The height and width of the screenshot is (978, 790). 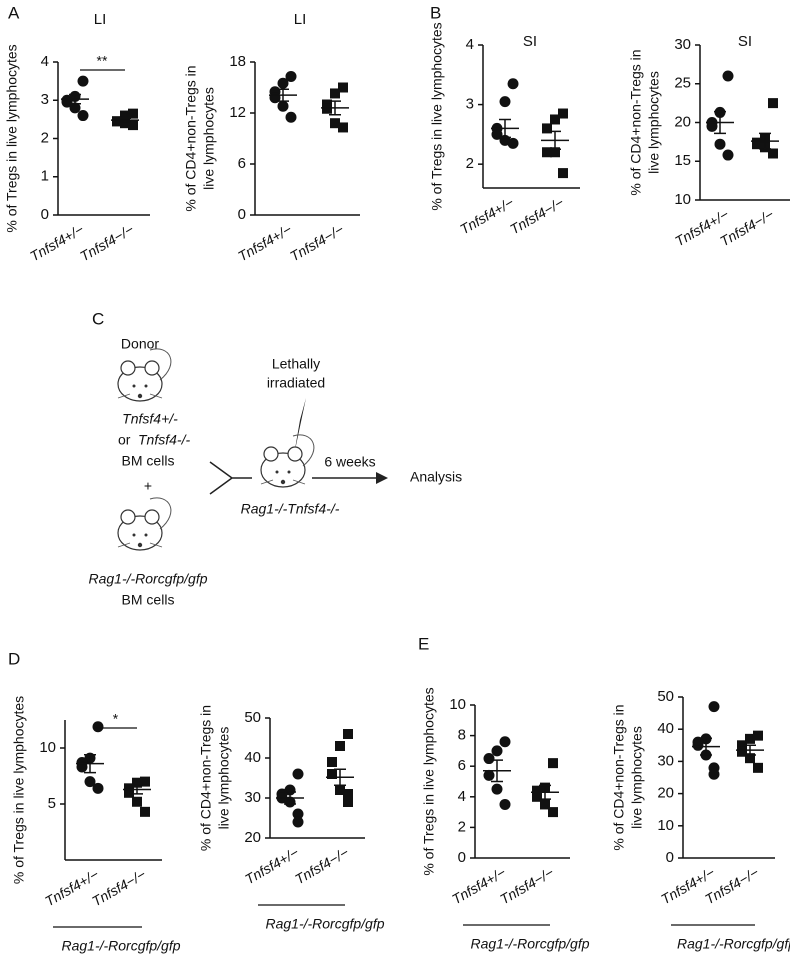 What do you see at coordinates (665, 696) in the screenshot?
I see `y-tick-label: 50` at bounding box center [665, 696].